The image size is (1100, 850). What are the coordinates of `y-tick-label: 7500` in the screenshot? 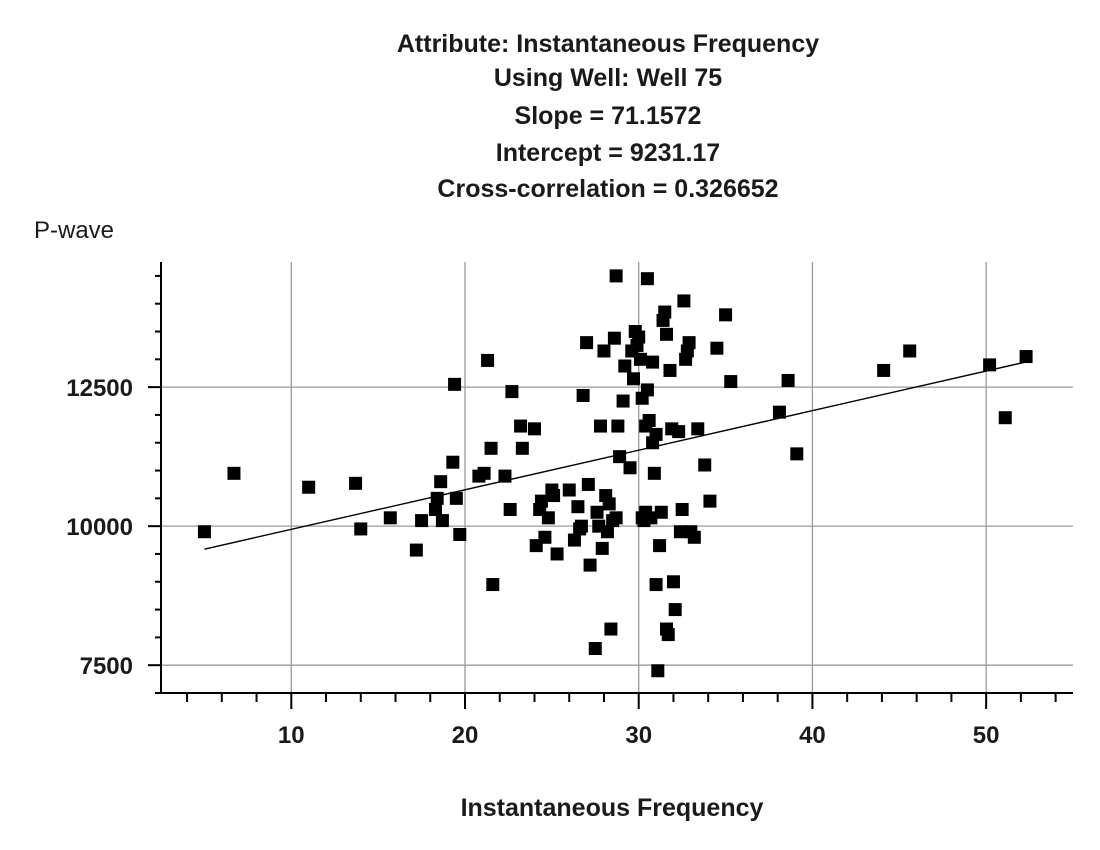 It's located at (106, 666).